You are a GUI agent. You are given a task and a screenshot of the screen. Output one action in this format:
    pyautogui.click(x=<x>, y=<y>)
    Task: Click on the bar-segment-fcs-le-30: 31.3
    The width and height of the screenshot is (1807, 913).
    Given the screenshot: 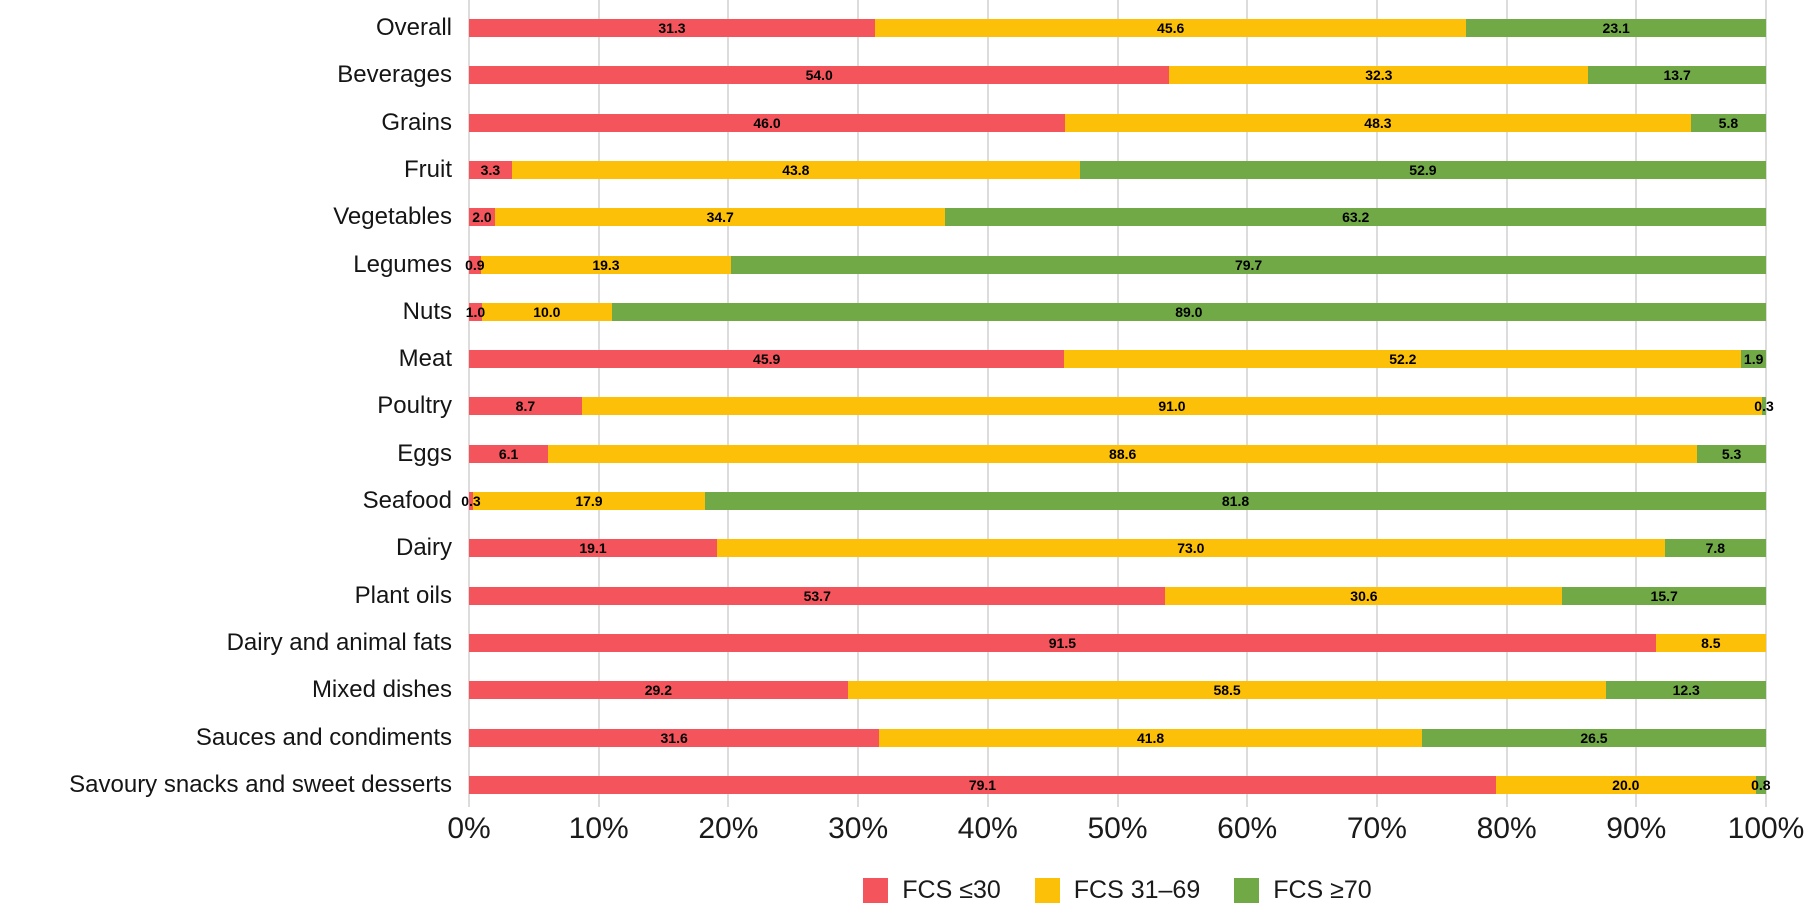 What is the action you would take?
    pyautogui.click(x=672, y=28)
    